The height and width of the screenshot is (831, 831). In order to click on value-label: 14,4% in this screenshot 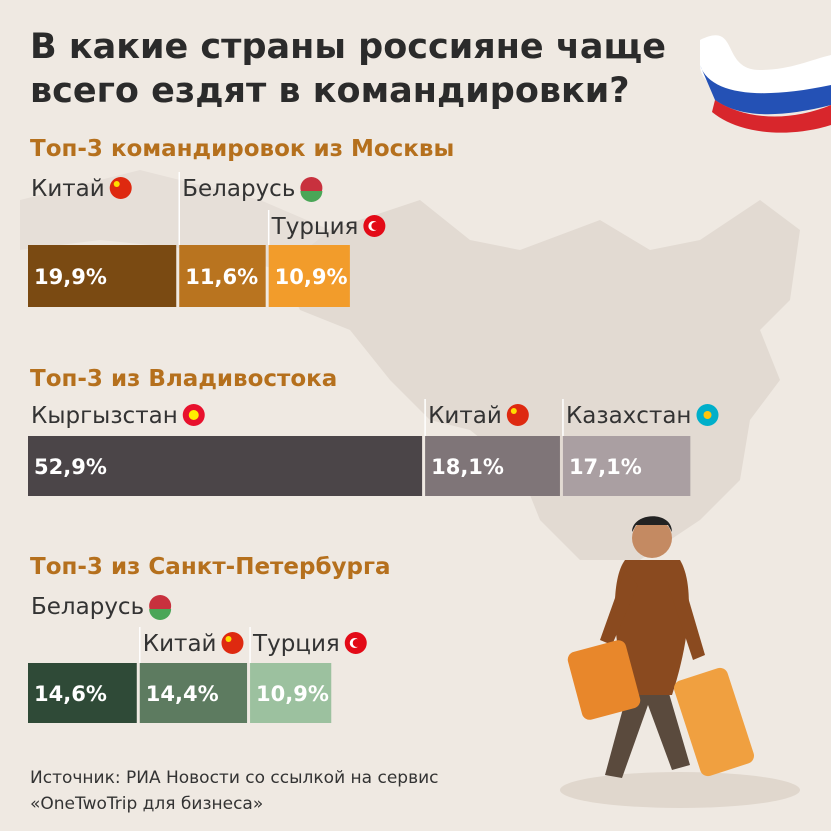, I will do `click(182, 694)`.